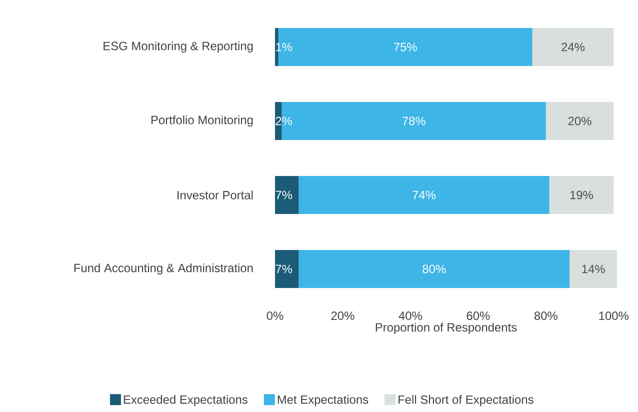 Image resolution: width=638 pixels, height=412 pixels. What do you see at coordinates (546, 316) in the screenshot?
I see `x-tick-label: 80%` at bounding box center [546, 316].